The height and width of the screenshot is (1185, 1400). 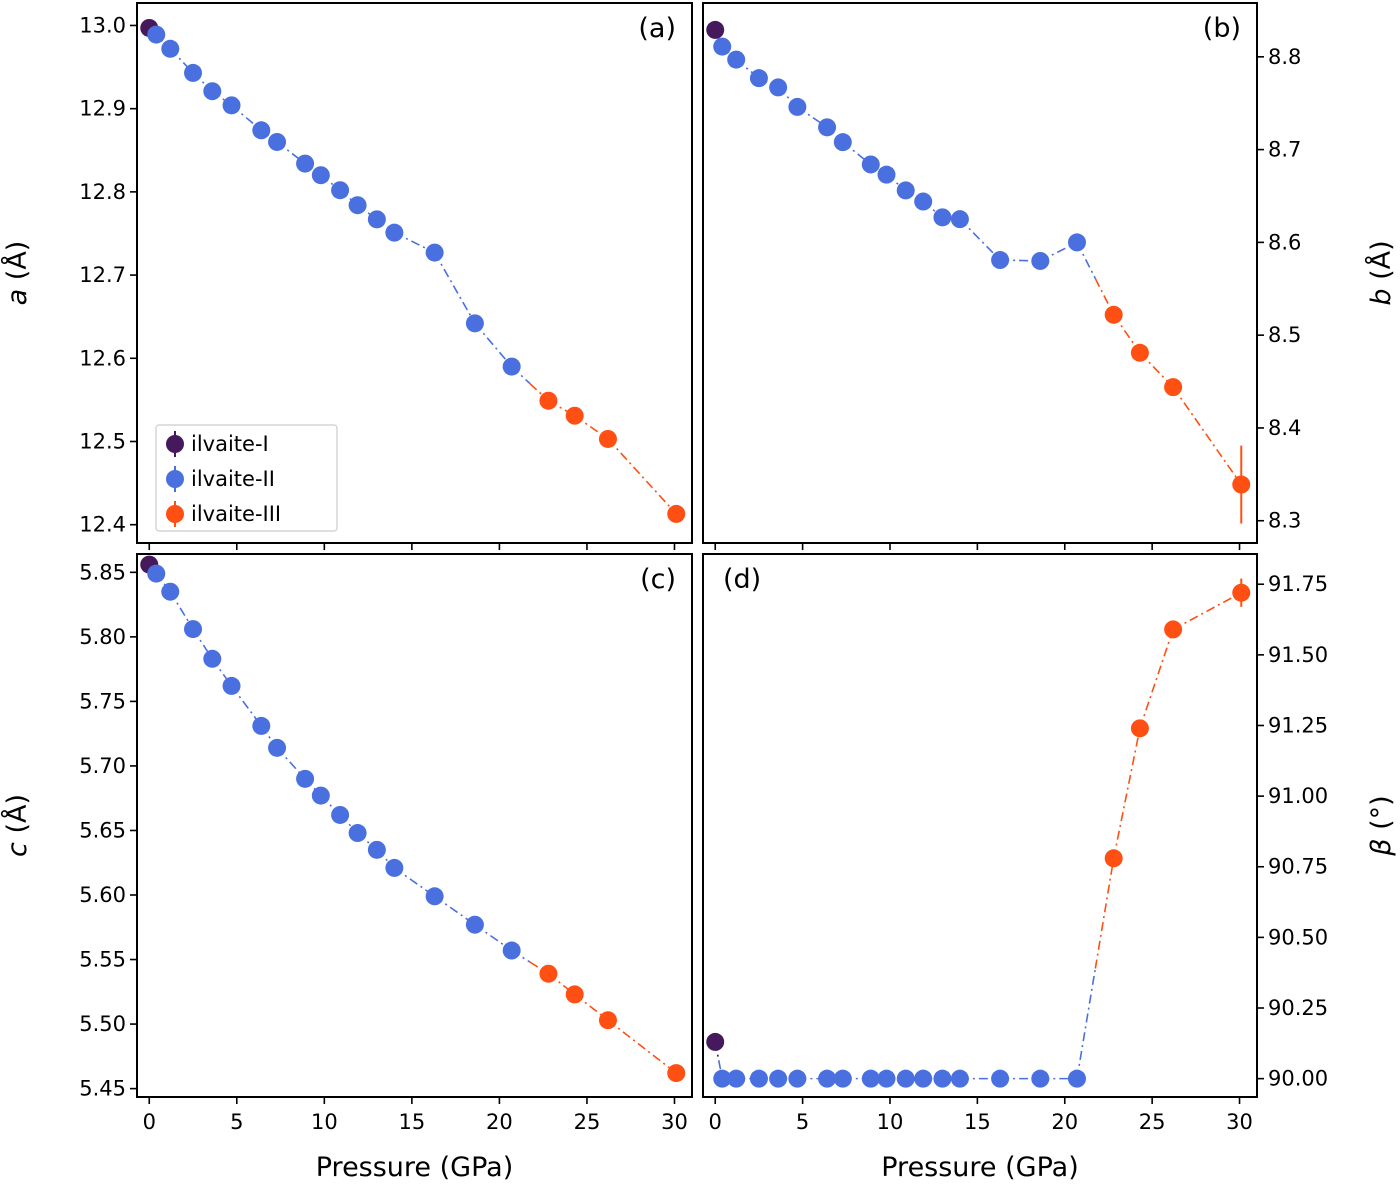 What do you see at coordinates (1284, 242) in the screenshot?
I see `y-tick-label: 8.6` at bounding box center [1284, 242].